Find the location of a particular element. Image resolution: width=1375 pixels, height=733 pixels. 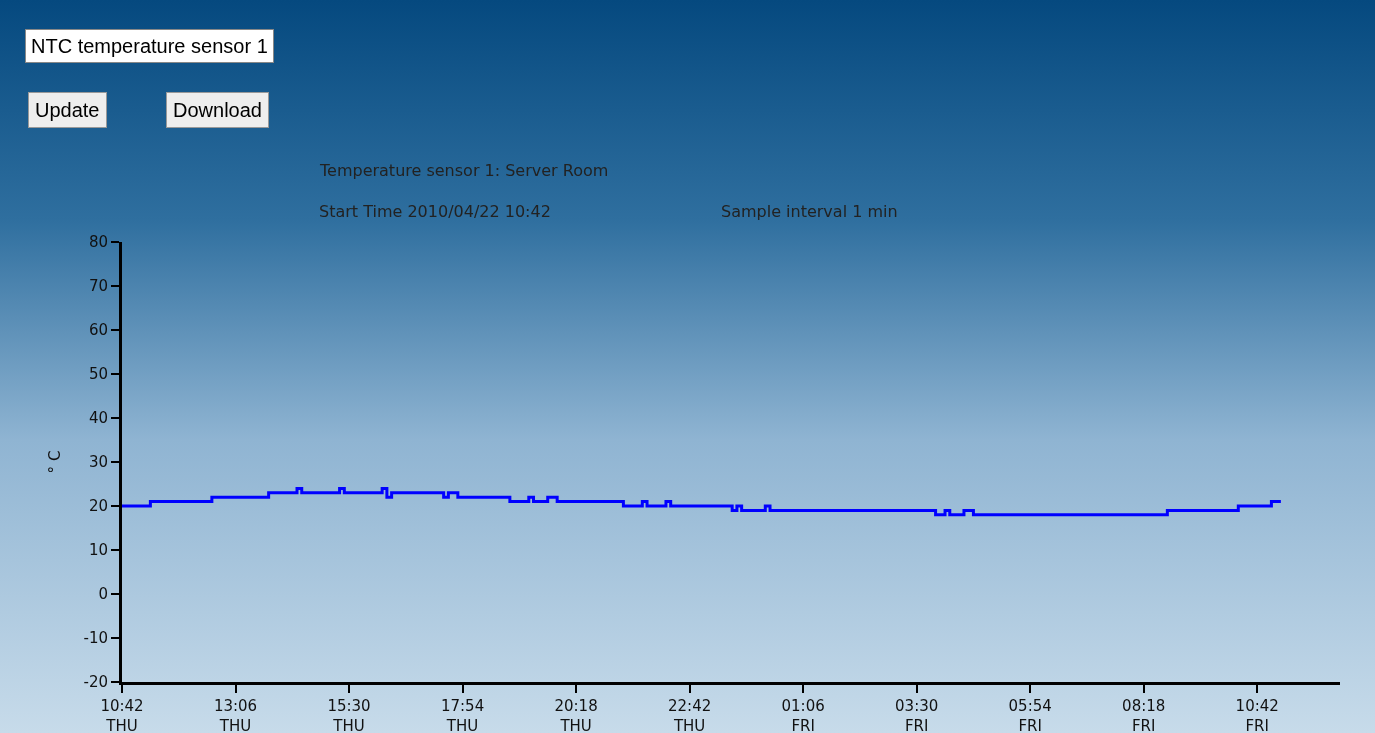

text: Sample interval 1 min is located at coordinates (809, 211).